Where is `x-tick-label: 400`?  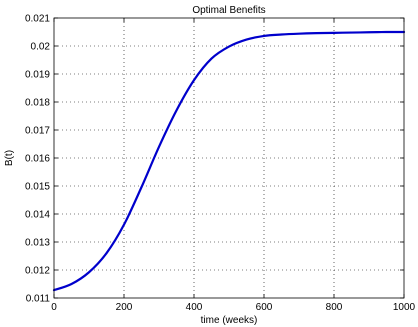 x-tick-label: 400 is located at coordinates (194, 307).